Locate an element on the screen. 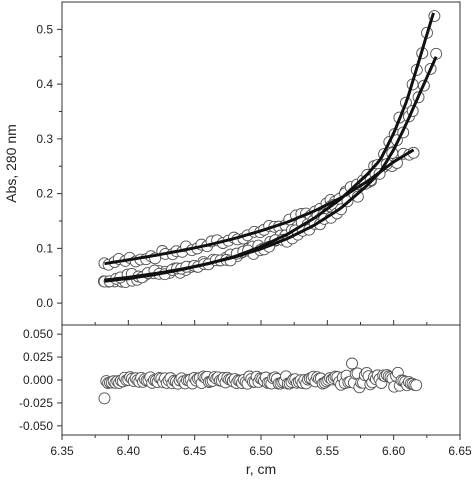 The height and width of the screenshot is (481, 474). top-y-tick-label: 0.2 is located at coordinates (44, 194).